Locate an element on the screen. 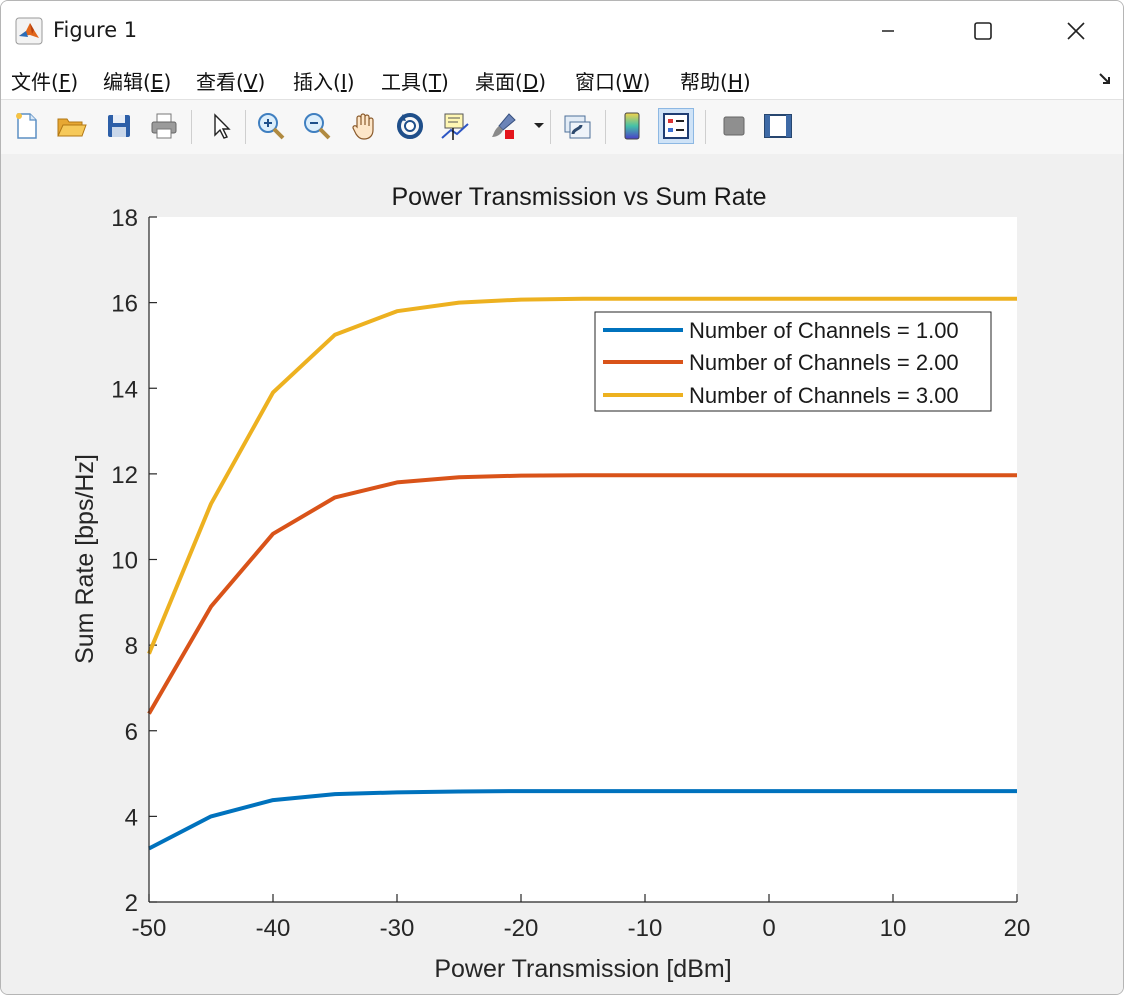 This screenshot has height=995, width=1124. zoom-out-icon is located at coordinates (317, 126).